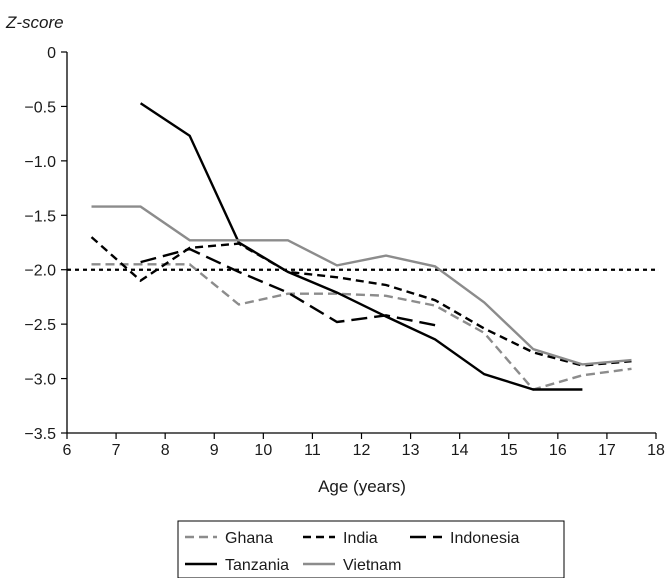 The width and height of the screenshot is (668, 578). Describe the element at coordinates (360, 538) in the screenshot. I see `legend-label-india: India` at that location.